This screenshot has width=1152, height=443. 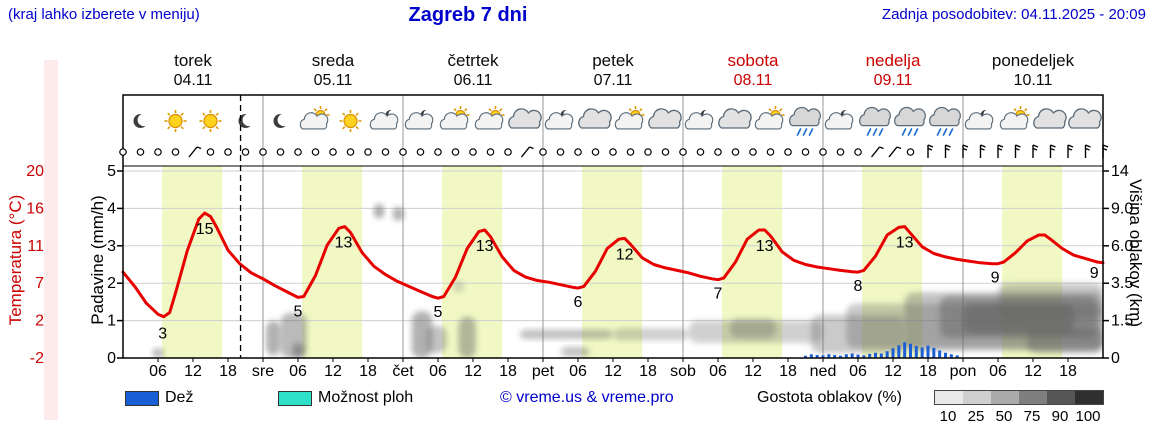 What do you see at coordinates (205, 229) in the screenshot?
I see `temp-value-label: 15` at bounding box center [205, 229].